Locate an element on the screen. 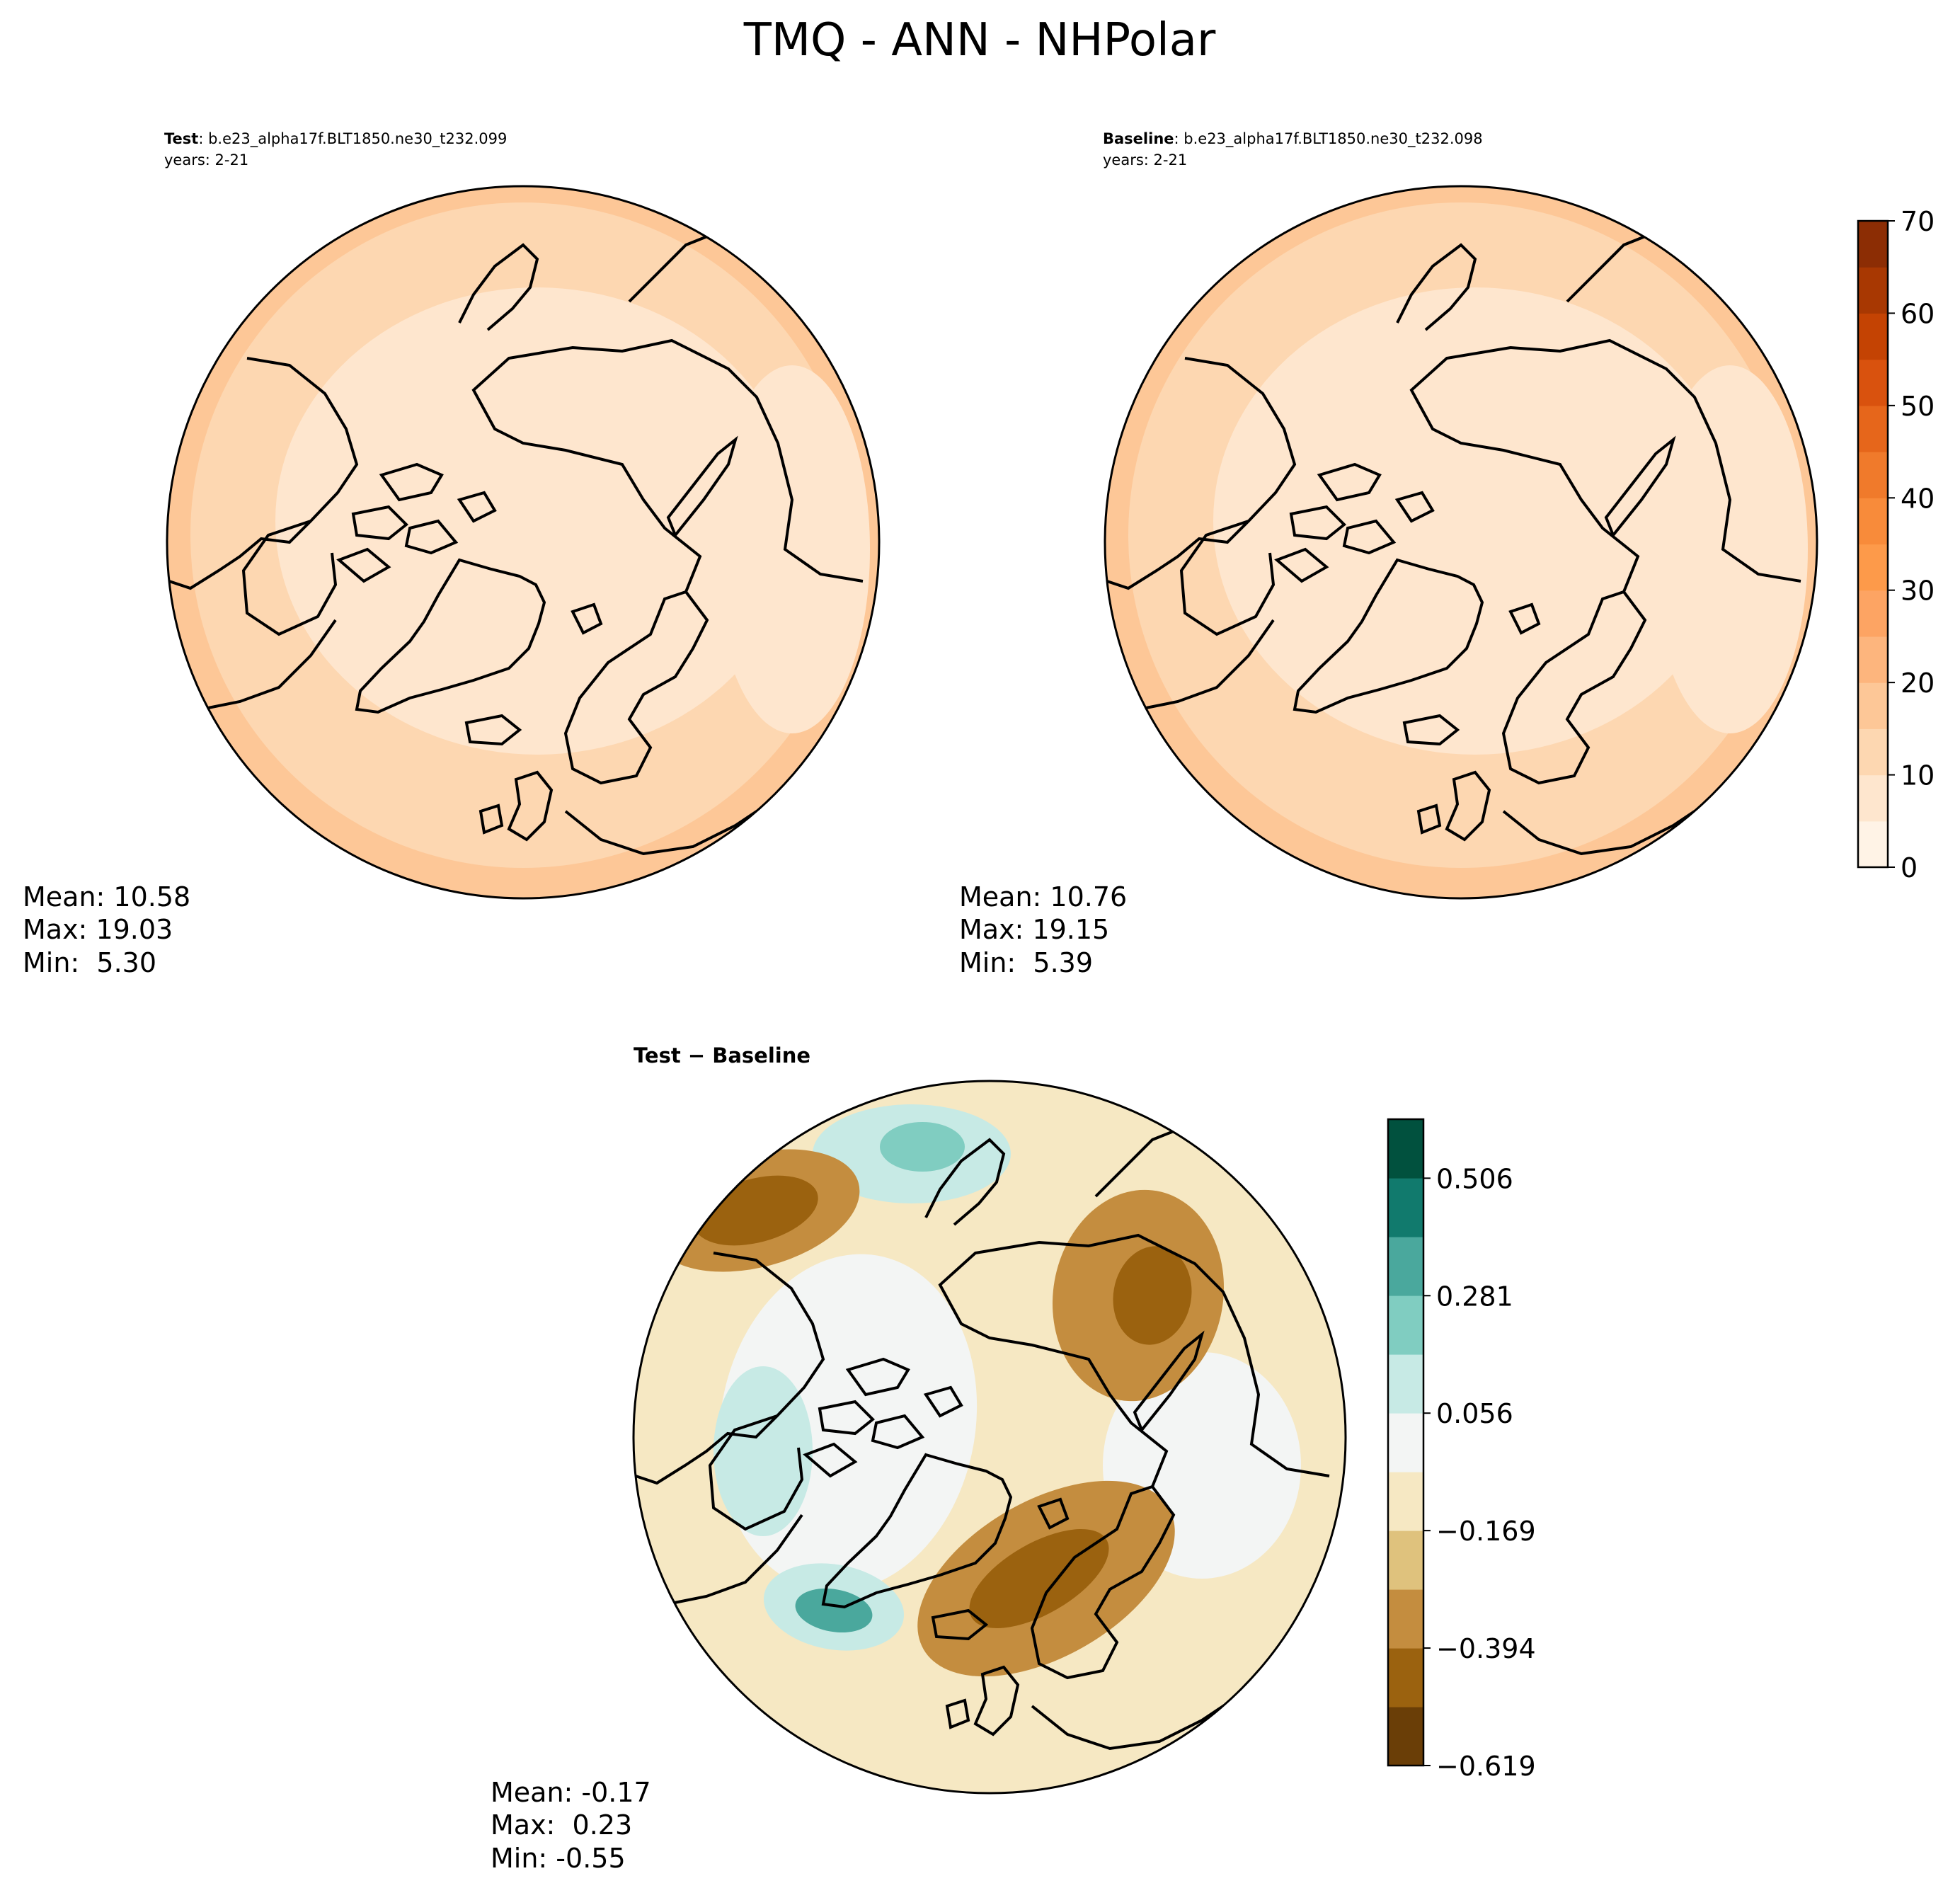 Image resolution: width=1960 pixels, height=1888 pixels. absolute-colorbar-tick-label: 10 is located at coordinates (1918, 776).